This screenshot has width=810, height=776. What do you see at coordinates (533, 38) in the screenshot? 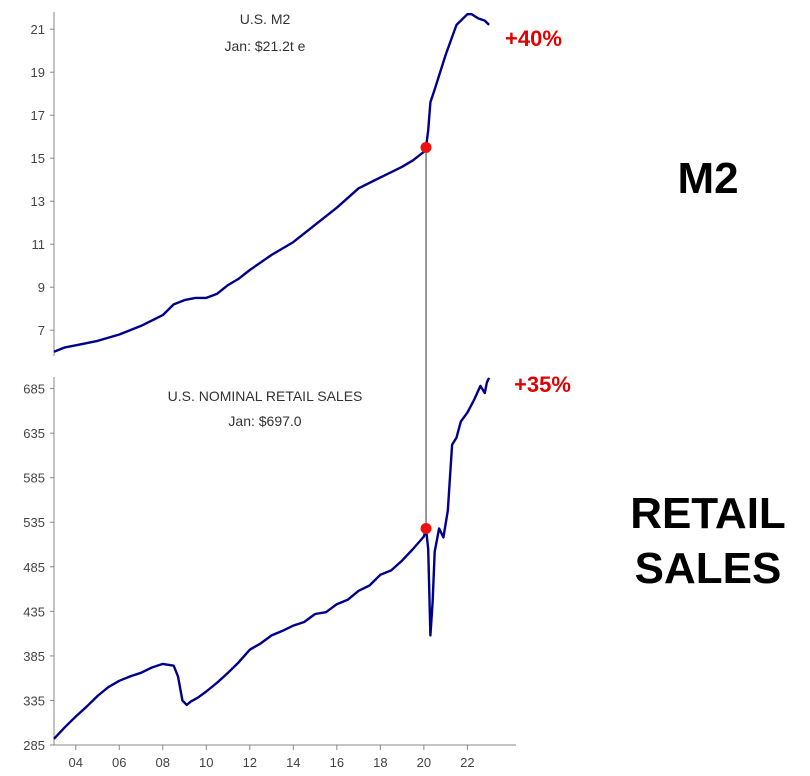
I see `m2-change-callout: +40%` at bounding box center [533, 38].